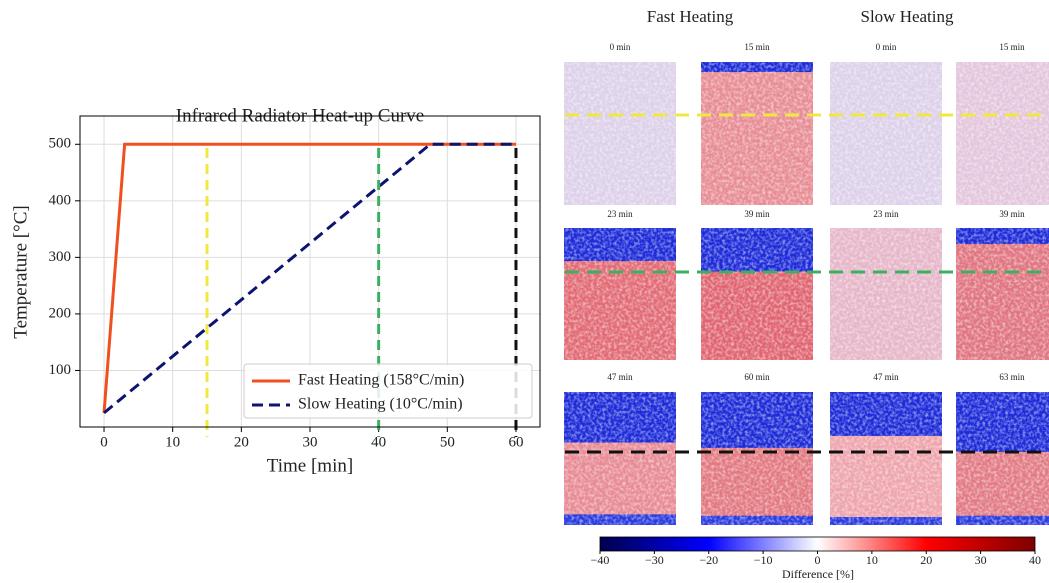 The height and width of the screenshot is (583, 1049). What do you see at coordinates (381, 380) in the screenshot?
I see `legend-label: Fast Heating (158°C/min)` at bounding box center [381, 380].